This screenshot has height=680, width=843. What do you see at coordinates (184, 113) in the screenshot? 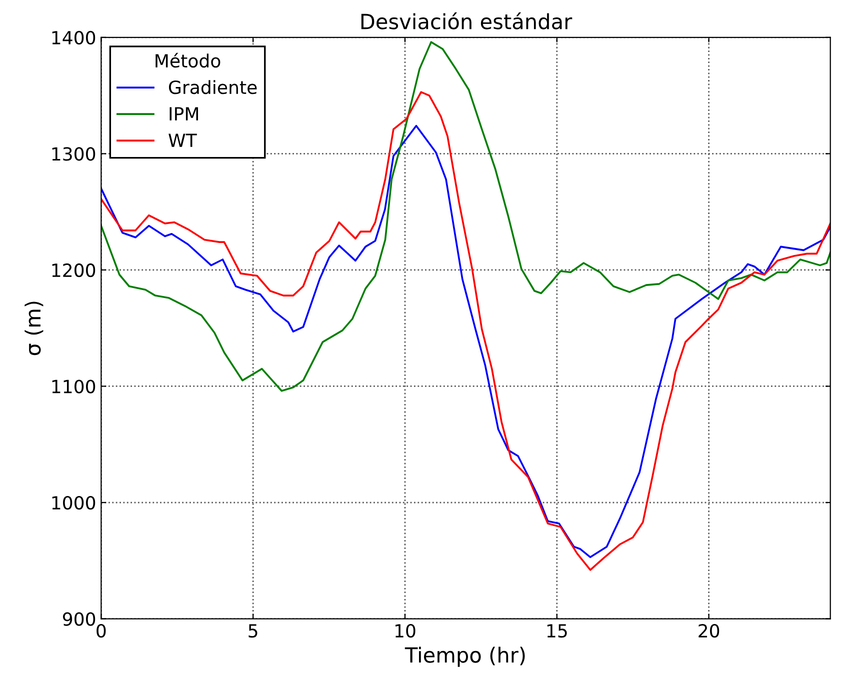
I see `legend-label: IPM` at bounding box center [184, 113].